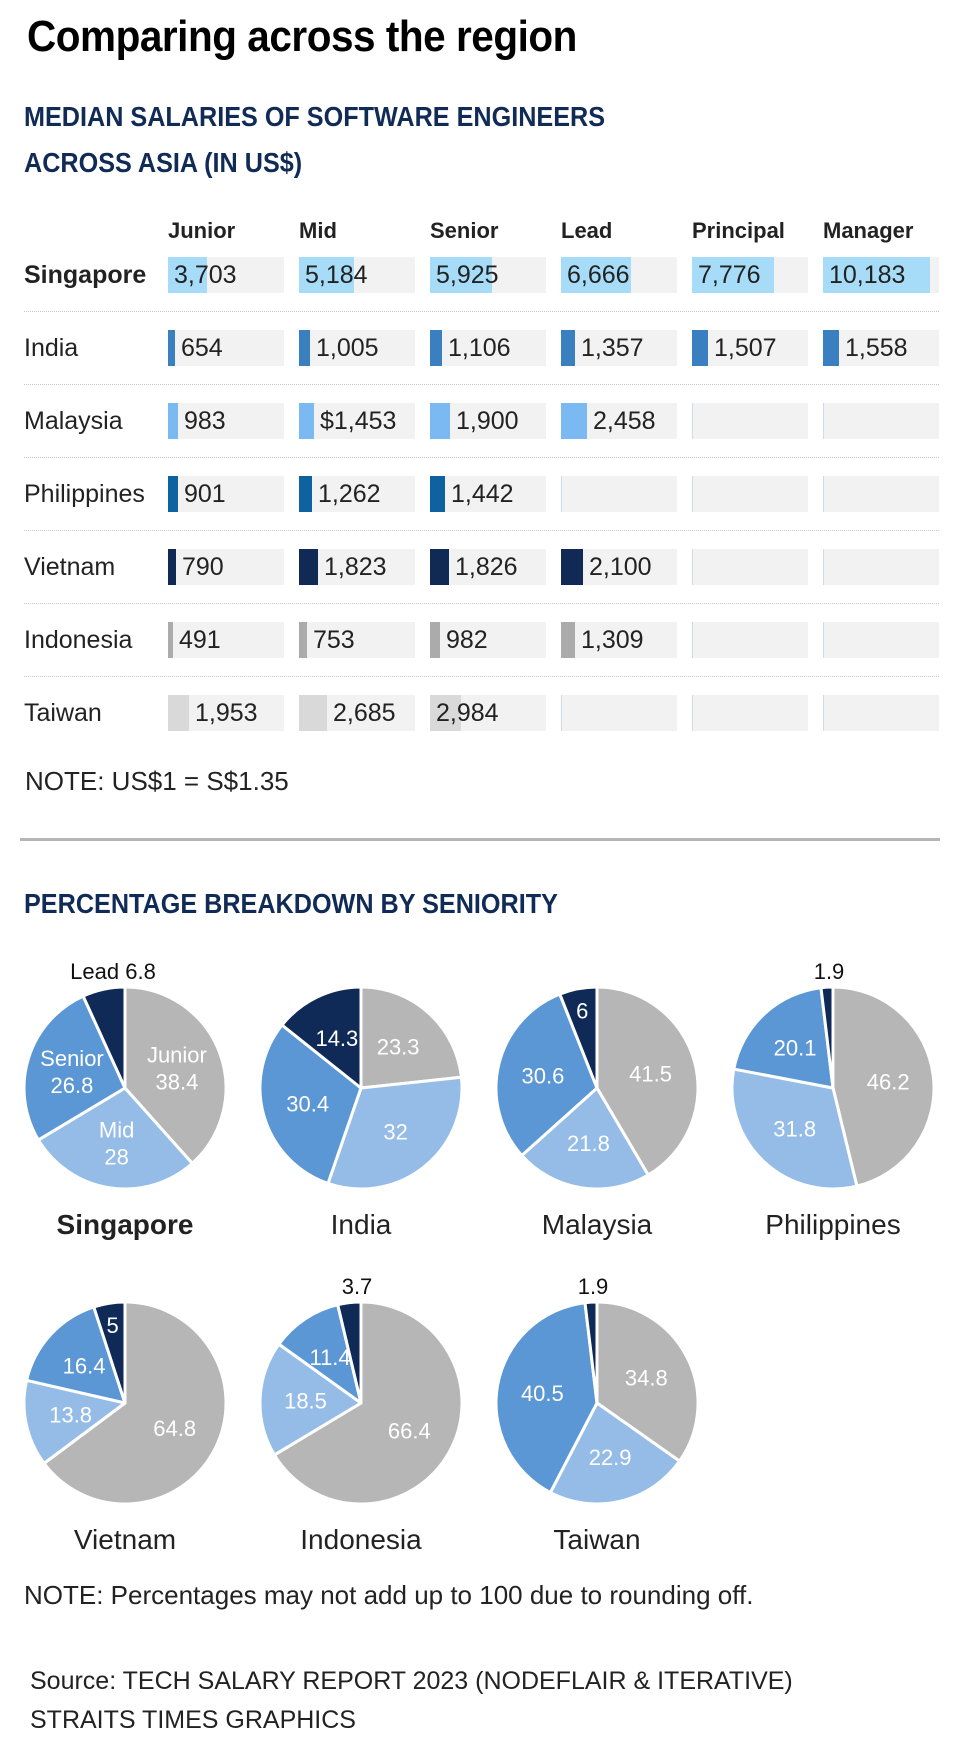 The height and width of the screenshot is (1764, 960). I want to click on salary-value: 1,309, so click(612, 640).